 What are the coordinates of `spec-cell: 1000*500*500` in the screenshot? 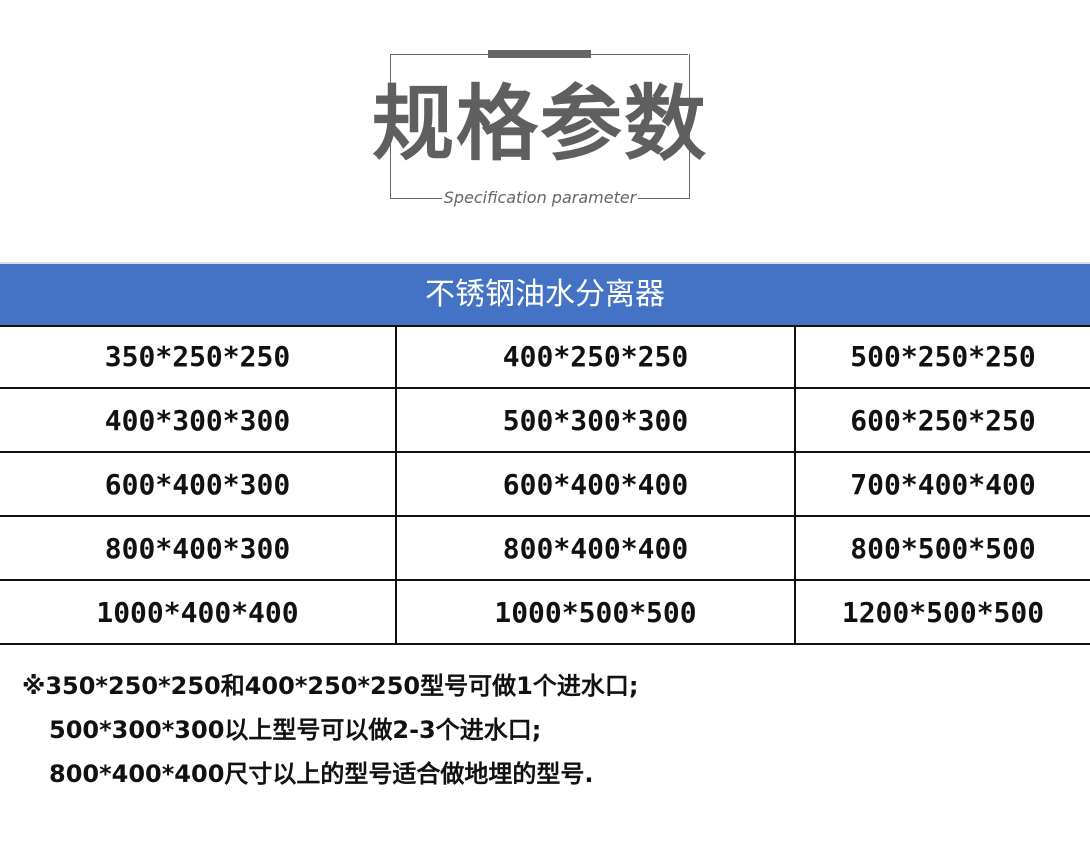 It's located at (596, 612).